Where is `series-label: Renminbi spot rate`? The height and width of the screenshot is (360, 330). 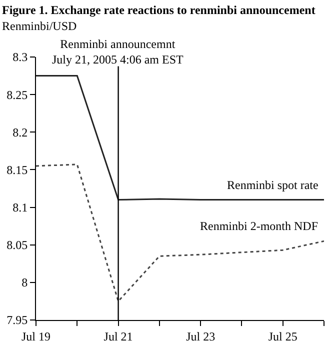
series-label: Renminbi spot rate is located at coordinates (272, 185).